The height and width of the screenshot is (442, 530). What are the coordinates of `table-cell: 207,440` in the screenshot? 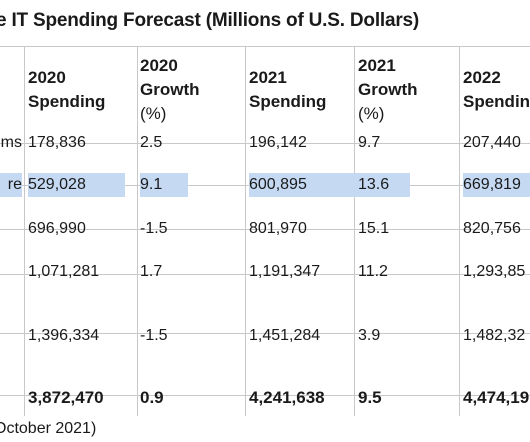 It's located at (492, 142).